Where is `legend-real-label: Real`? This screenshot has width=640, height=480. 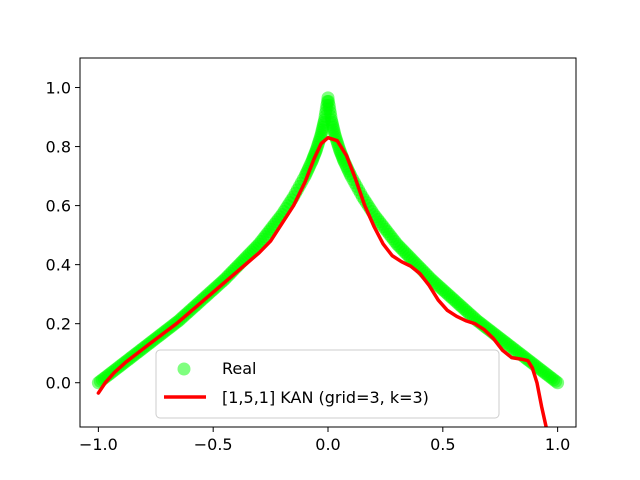 legend-real-label: Real is located at coordinates (239, 368).